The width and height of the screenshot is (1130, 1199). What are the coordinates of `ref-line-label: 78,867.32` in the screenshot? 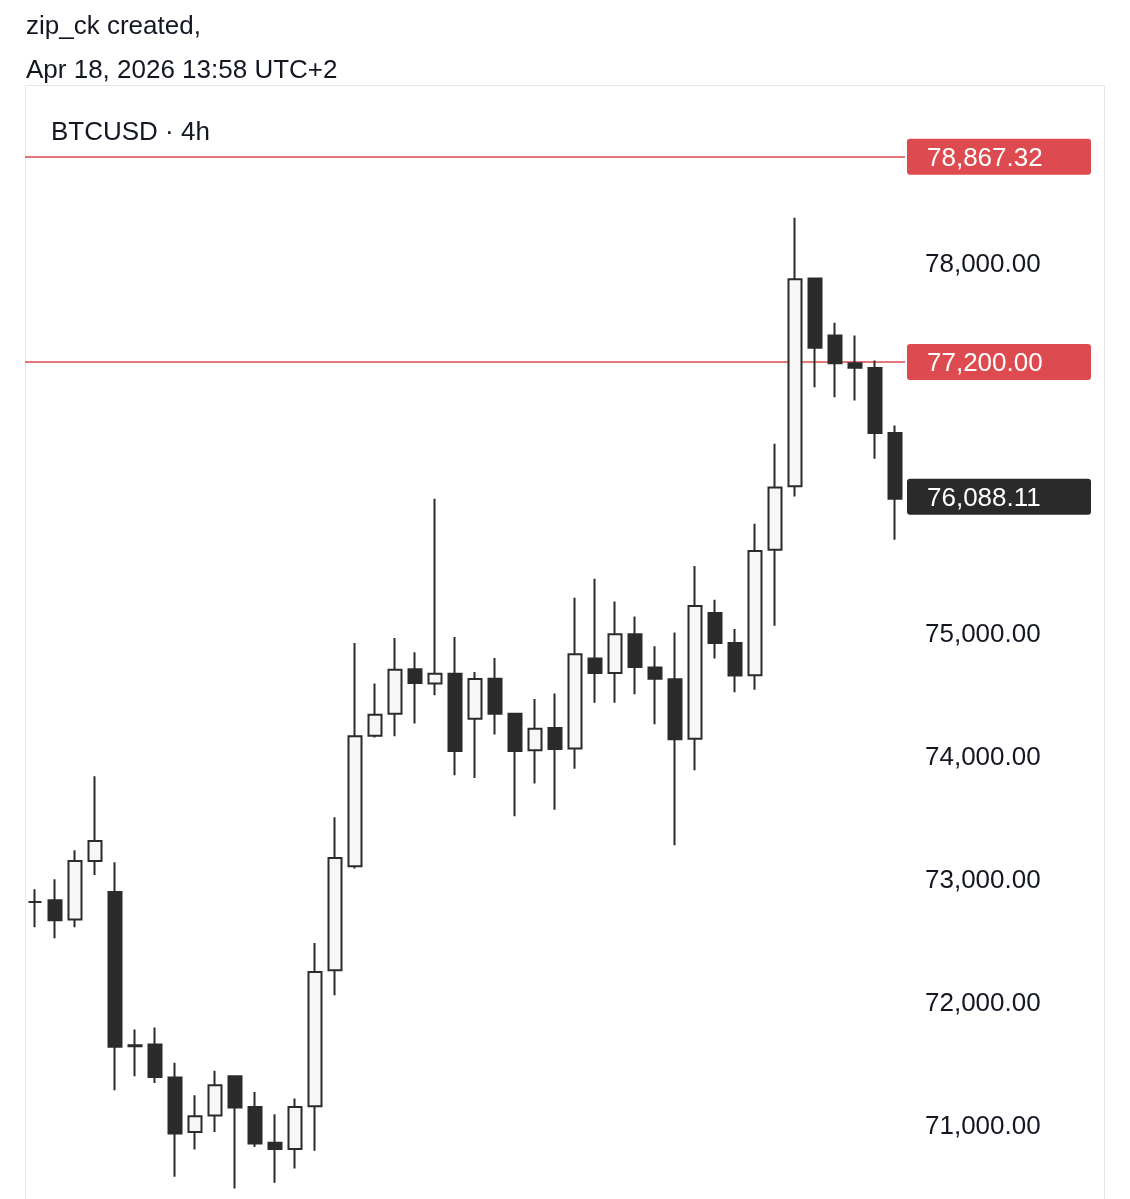 It's located at (985, 156).